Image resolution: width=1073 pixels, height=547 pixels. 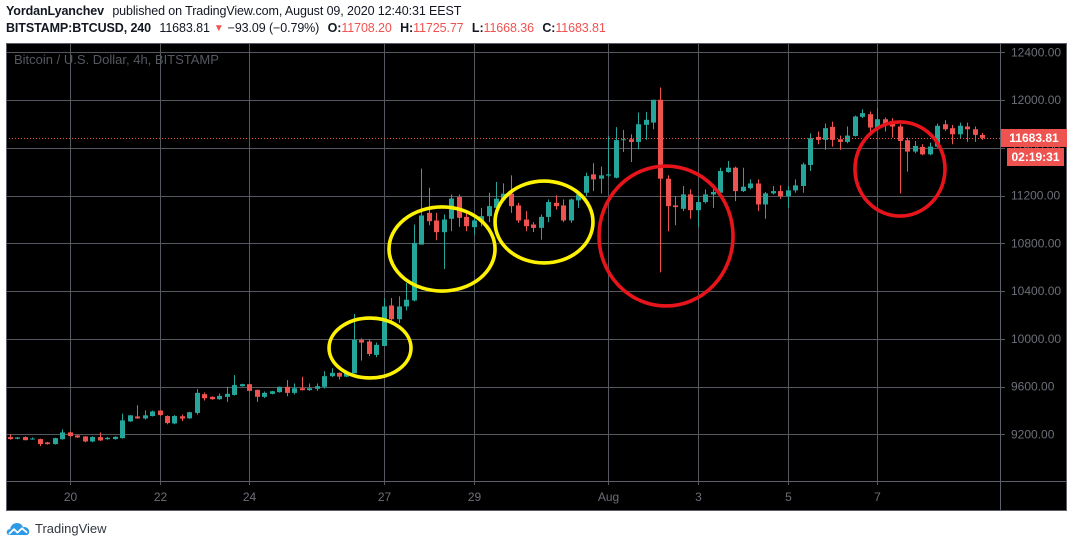 What do you see at coordinates (472, 497) in the screenshot?
I see `time-axis: 20 22 24 27 29 Aug 3 5 7` at bounding box center [472, 497].